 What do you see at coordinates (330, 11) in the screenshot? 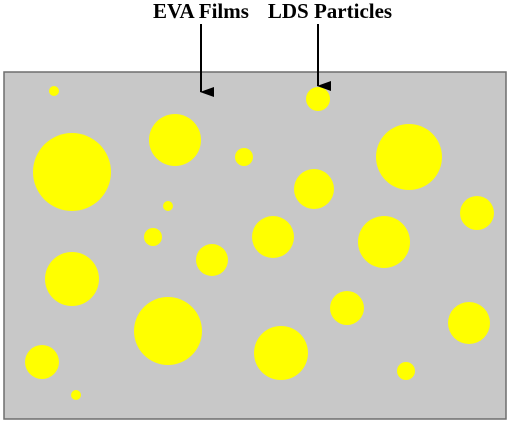
I see `lds-particles-label: LDS Particles` at bounding box center [330, 11].